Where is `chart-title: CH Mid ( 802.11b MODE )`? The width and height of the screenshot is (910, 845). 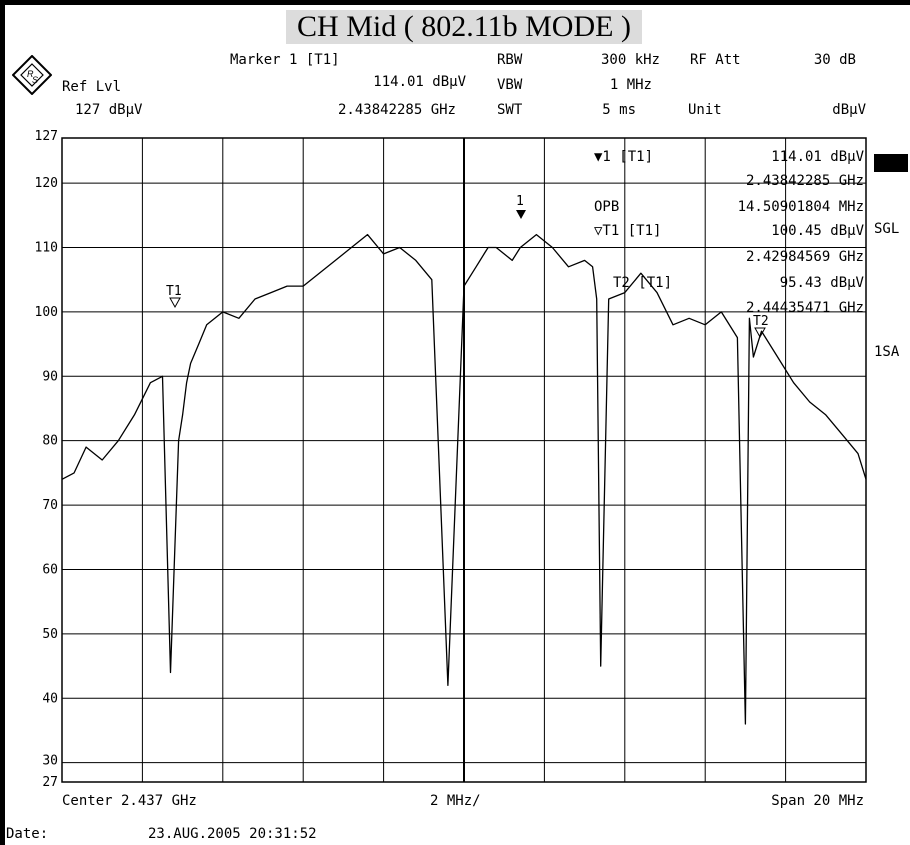 chart-title: CH Mid ( 802.11b MODE ) is located at coordinates (464, 26).